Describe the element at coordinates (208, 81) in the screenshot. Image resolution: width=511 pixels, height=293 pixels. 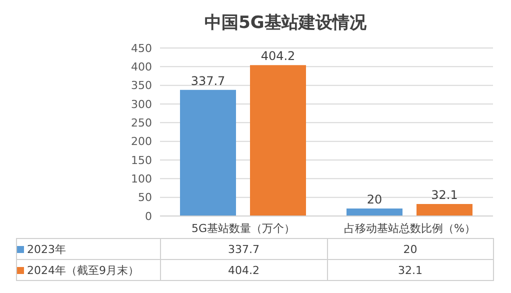
I see `data-label: 337.7` at that location.